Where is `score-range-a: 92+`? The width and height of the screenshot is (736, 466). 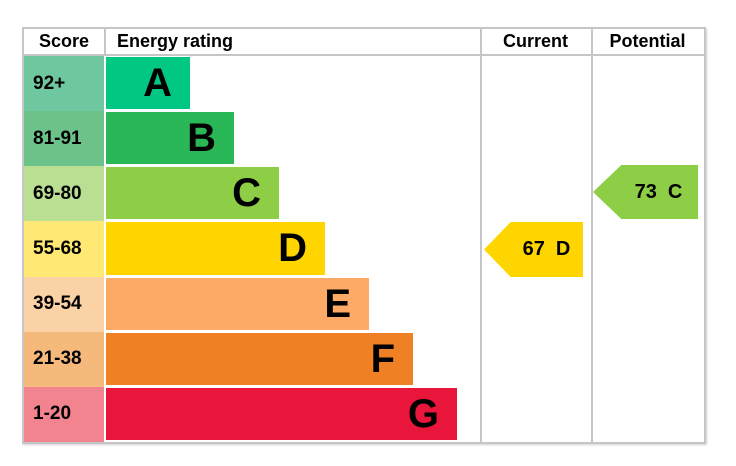 score-range-a: 92+ is located at coordinates (64, 84).